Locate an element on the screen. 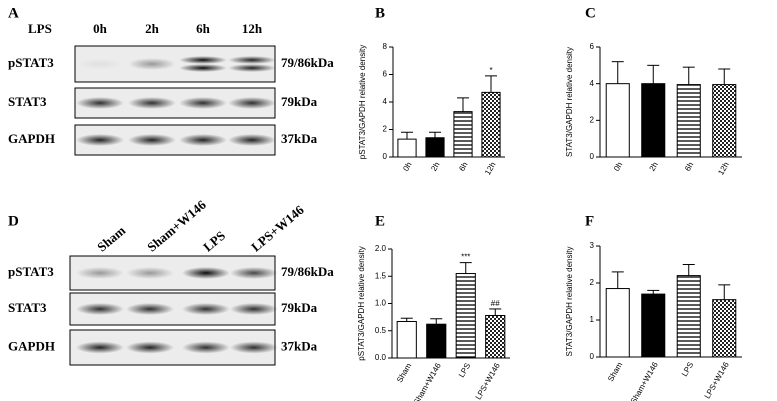  panel-letter: B is located at coordinates (380, 13).